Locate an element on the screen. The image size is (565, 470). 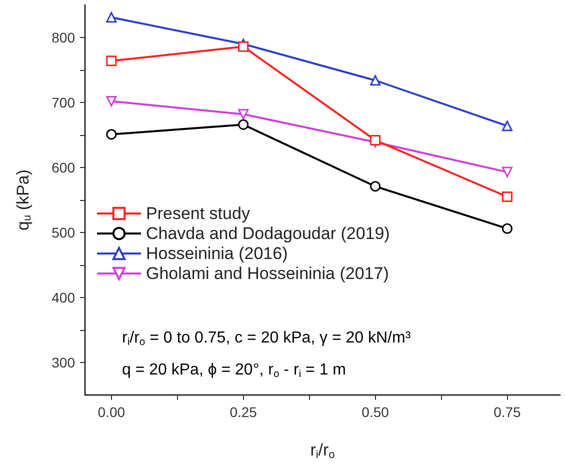
y-tick-label: 400 is located at coordinates (64, 298).